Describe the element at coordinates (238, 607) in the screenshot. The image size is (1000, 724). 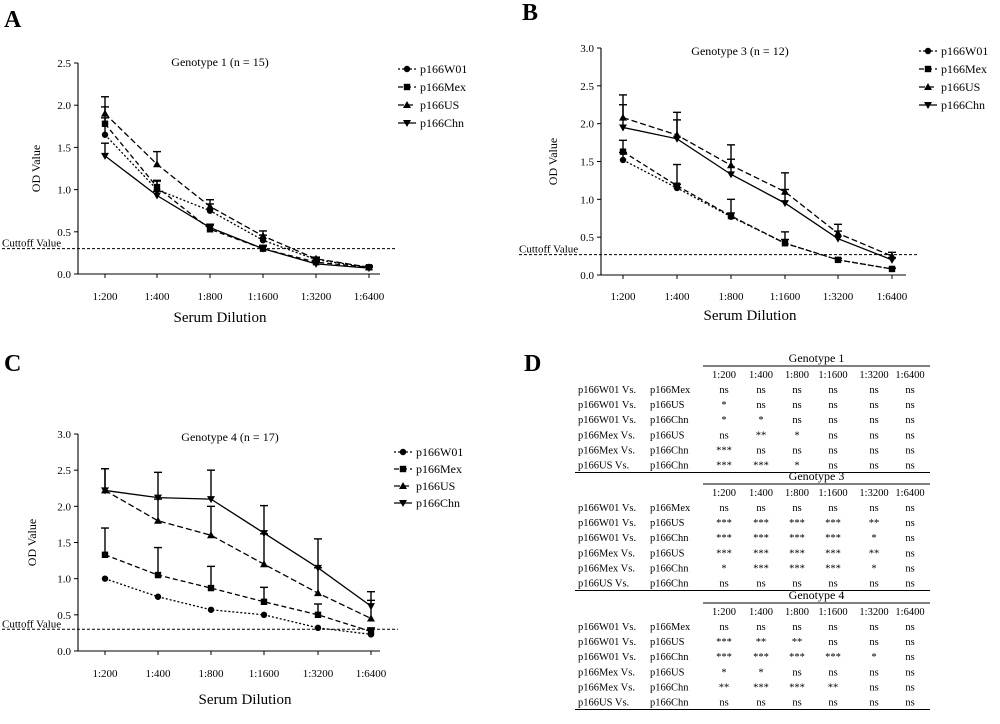
I see `series-line-p166W01` at that location.